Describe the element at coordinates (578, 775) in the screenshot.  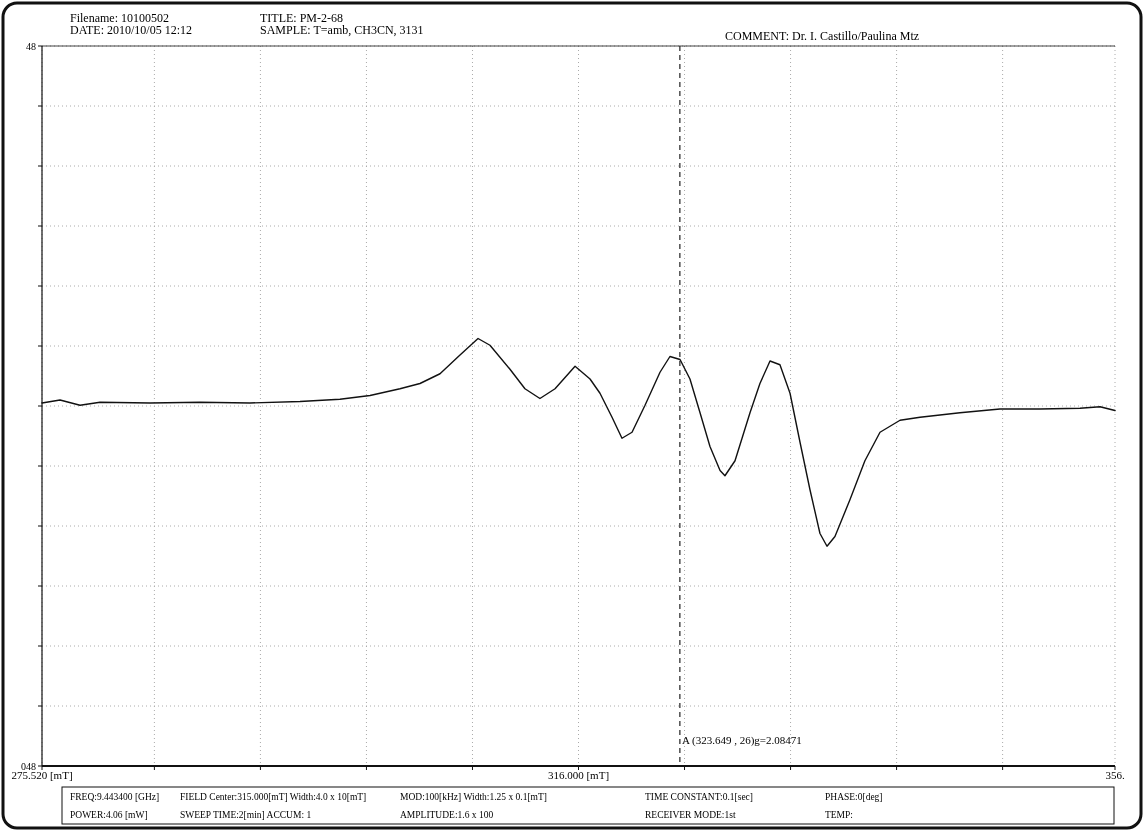
I see `x-tick-label: 316.000 [mT]` at that location.